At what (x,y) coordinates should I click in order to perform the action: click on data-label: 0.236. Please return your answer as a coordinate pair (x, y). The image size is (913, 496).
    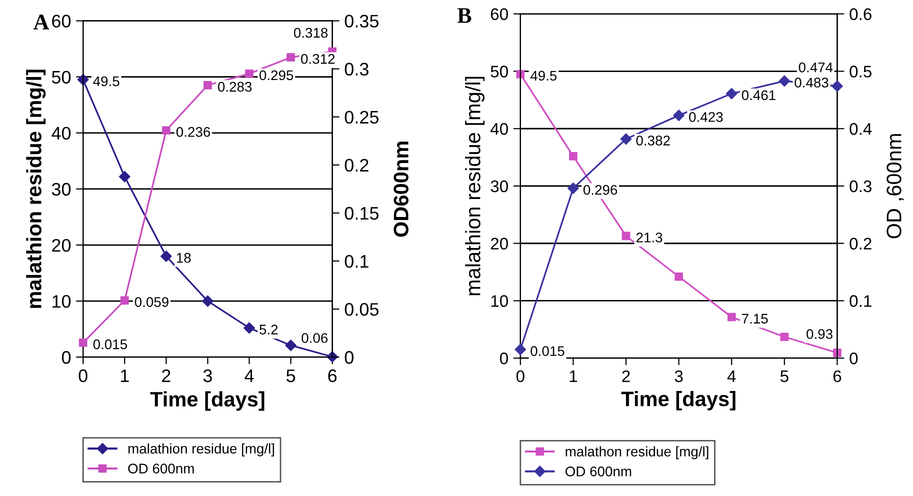
    Looking at the image, I should click on (193, 132).